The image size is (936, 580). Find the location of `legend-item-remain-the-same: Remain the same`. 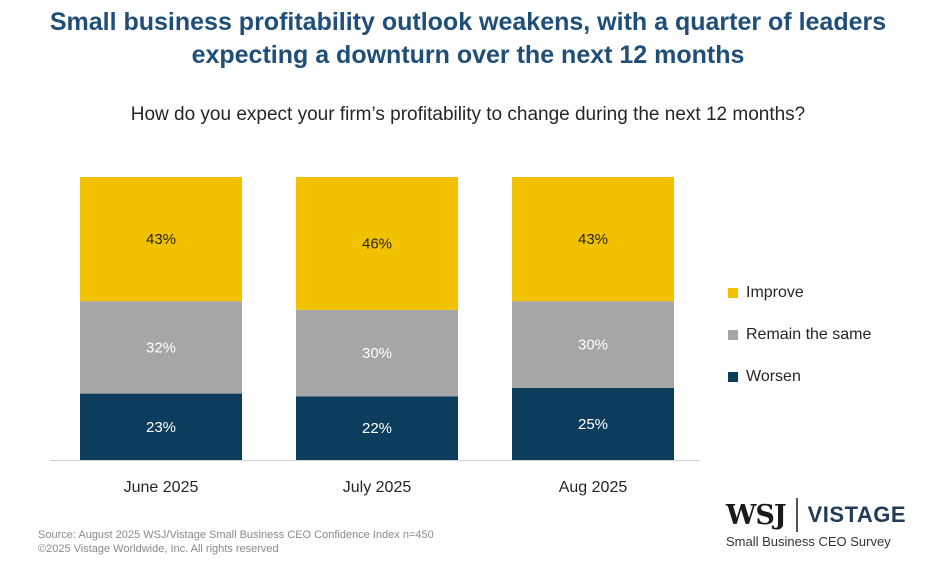

legend-item-remain-the-same: Remain the same is located at coordinates (799, 335).